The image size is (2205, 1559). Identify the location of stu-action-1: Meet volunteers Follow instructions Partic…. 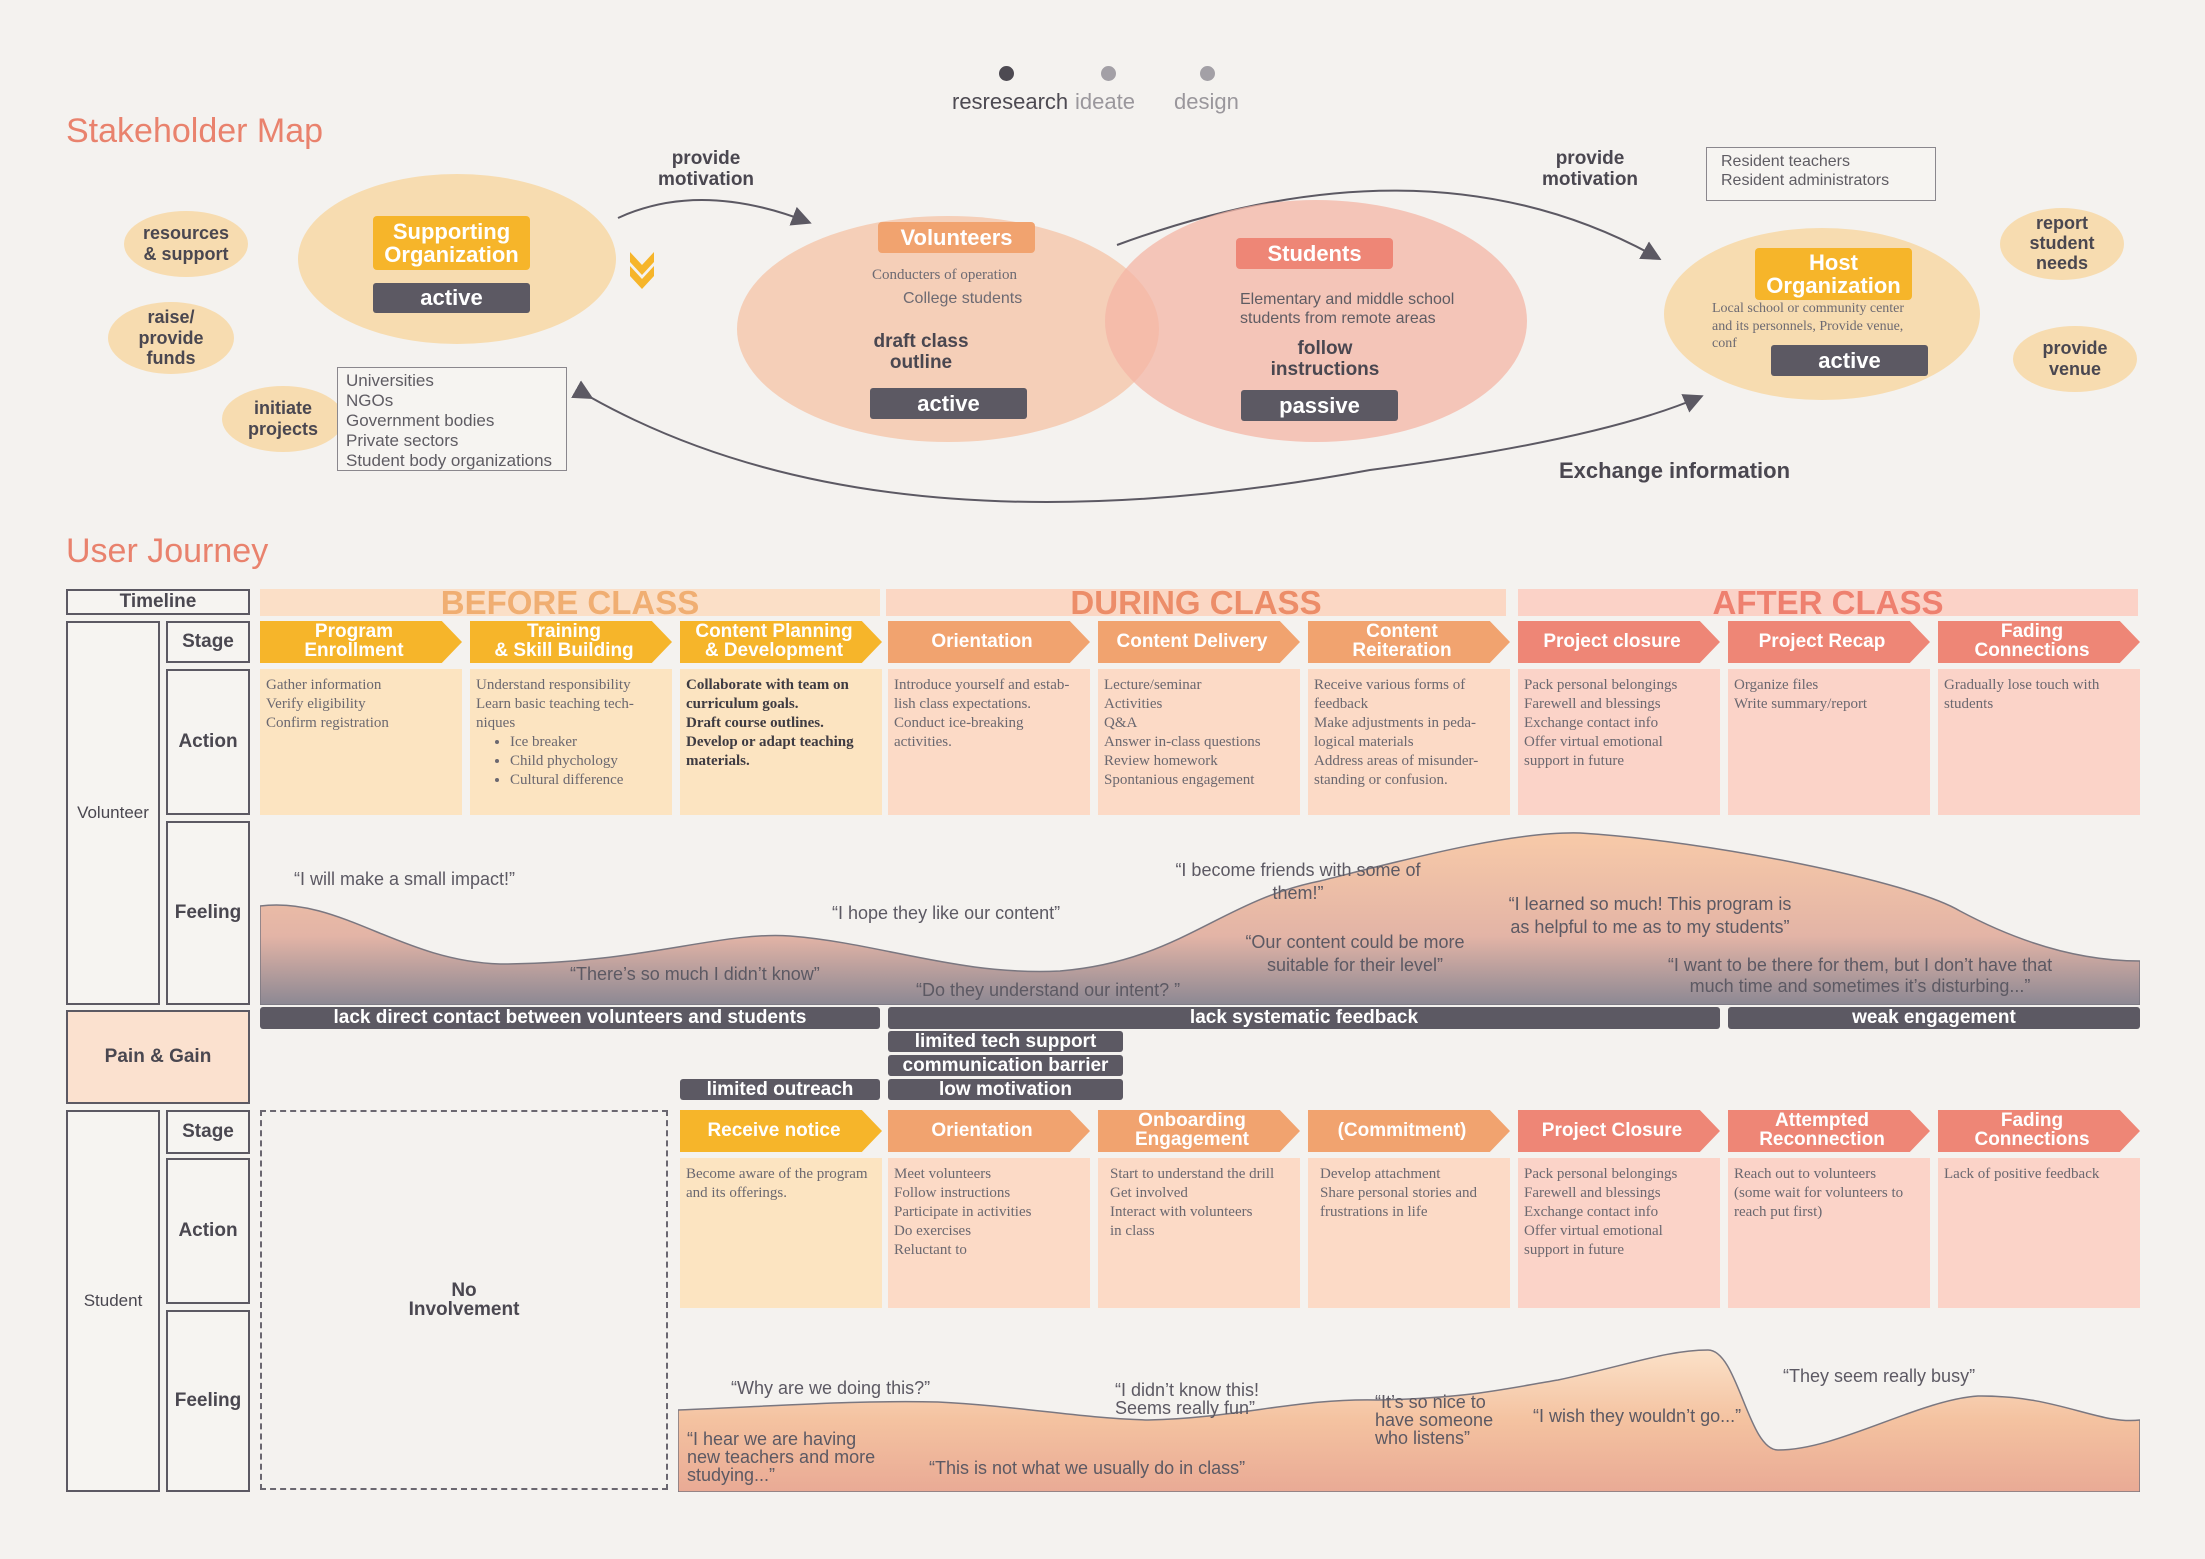
(989, 1233).